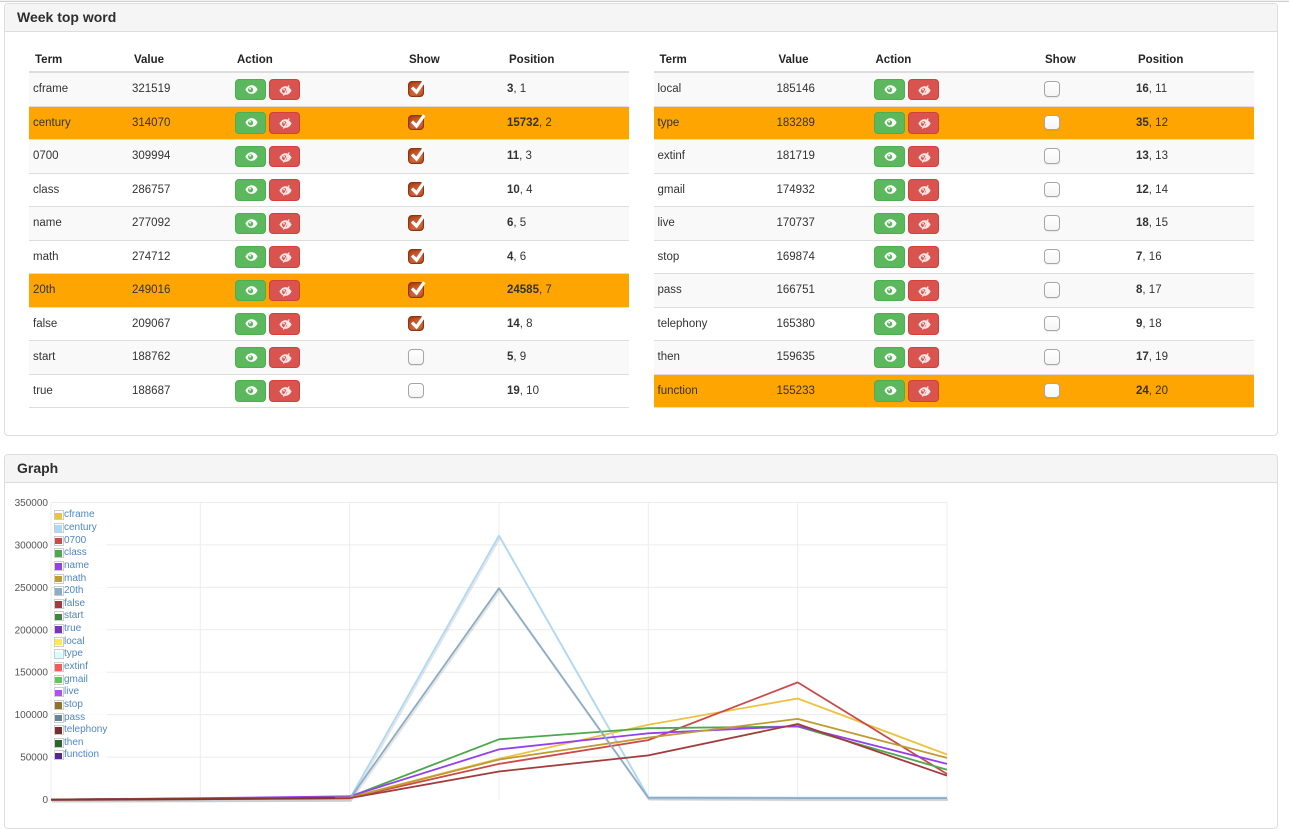 Image resolution: width=1289 pixels, height=829 pixels. Describe the element at coordinates (34, 758) in the screenshot. I see `svg-text: 50000` at that location.